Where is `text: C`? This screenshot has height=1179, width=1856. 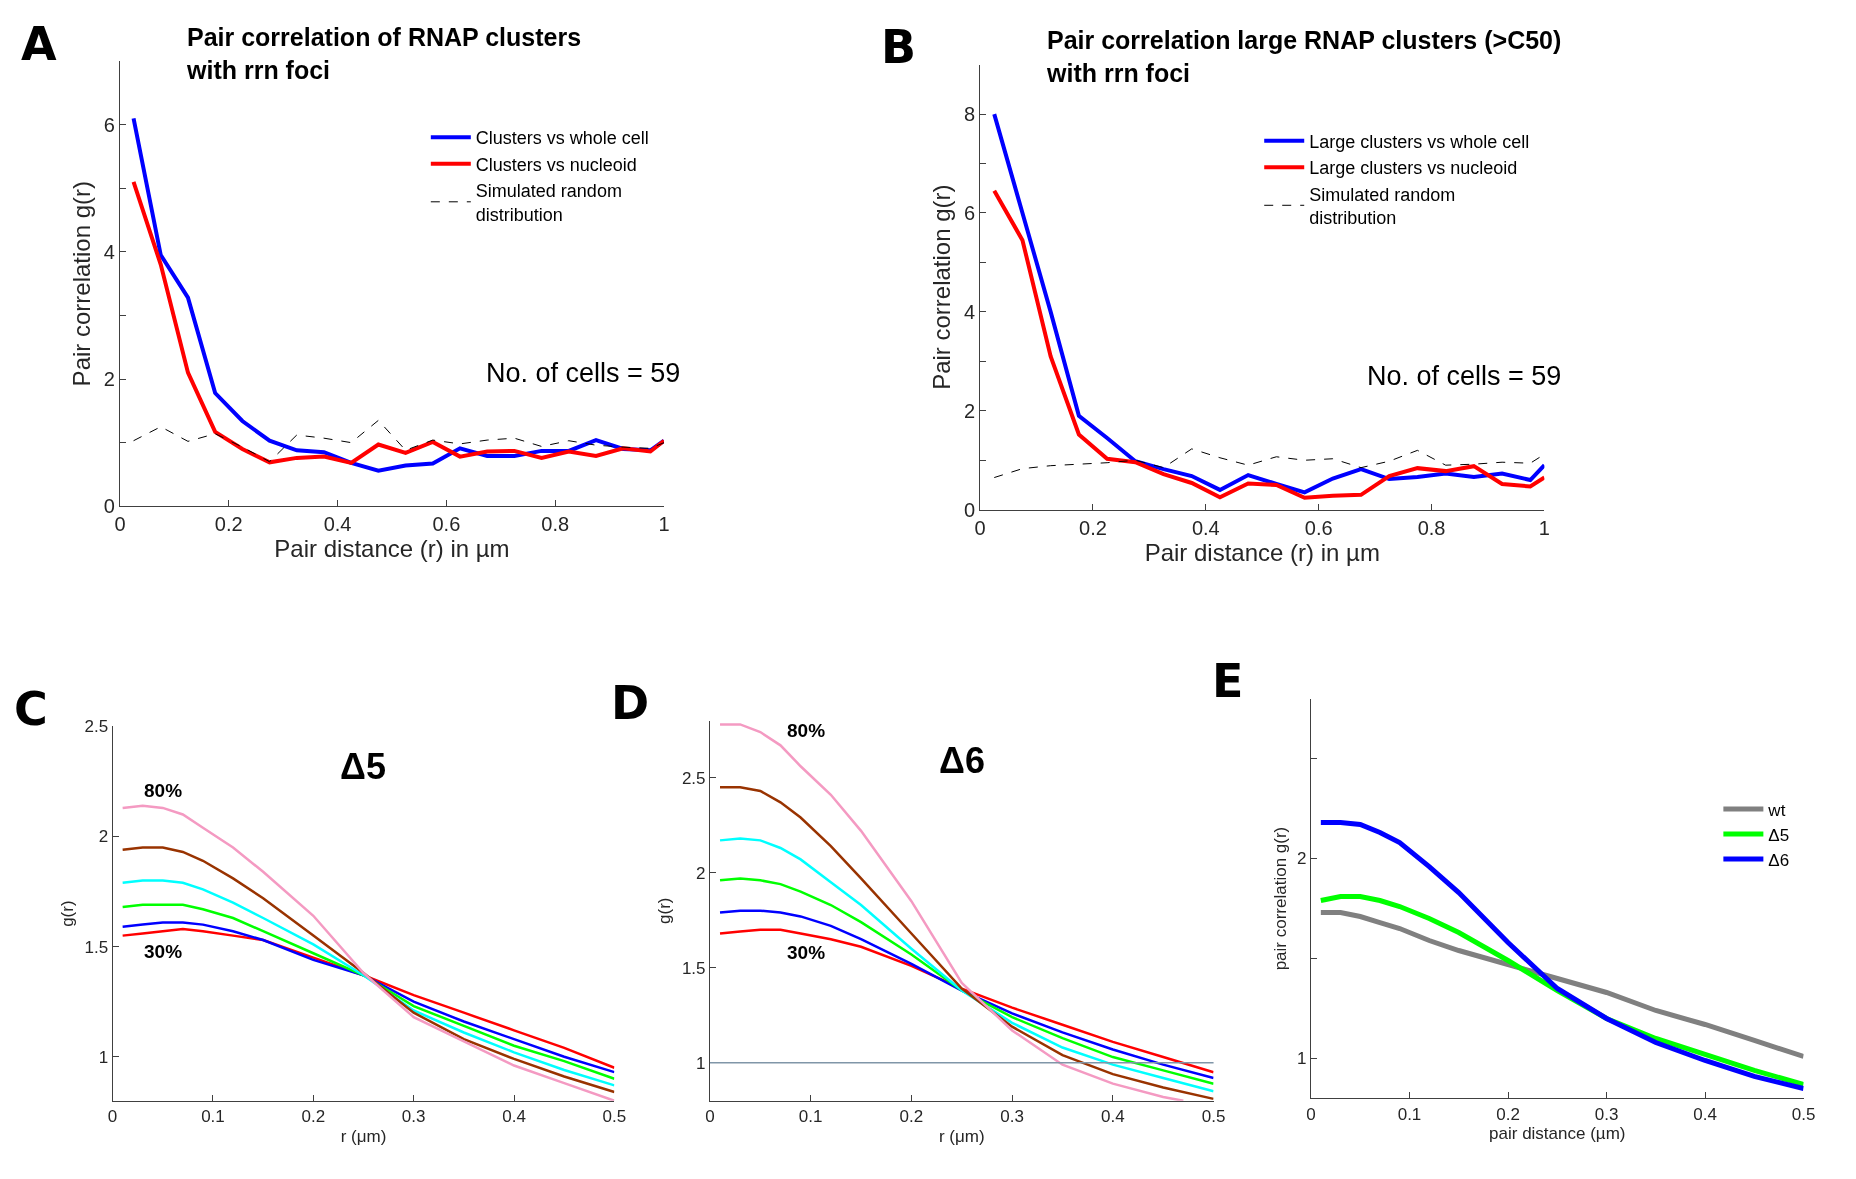 text: C is located at coordinates (31, 709).